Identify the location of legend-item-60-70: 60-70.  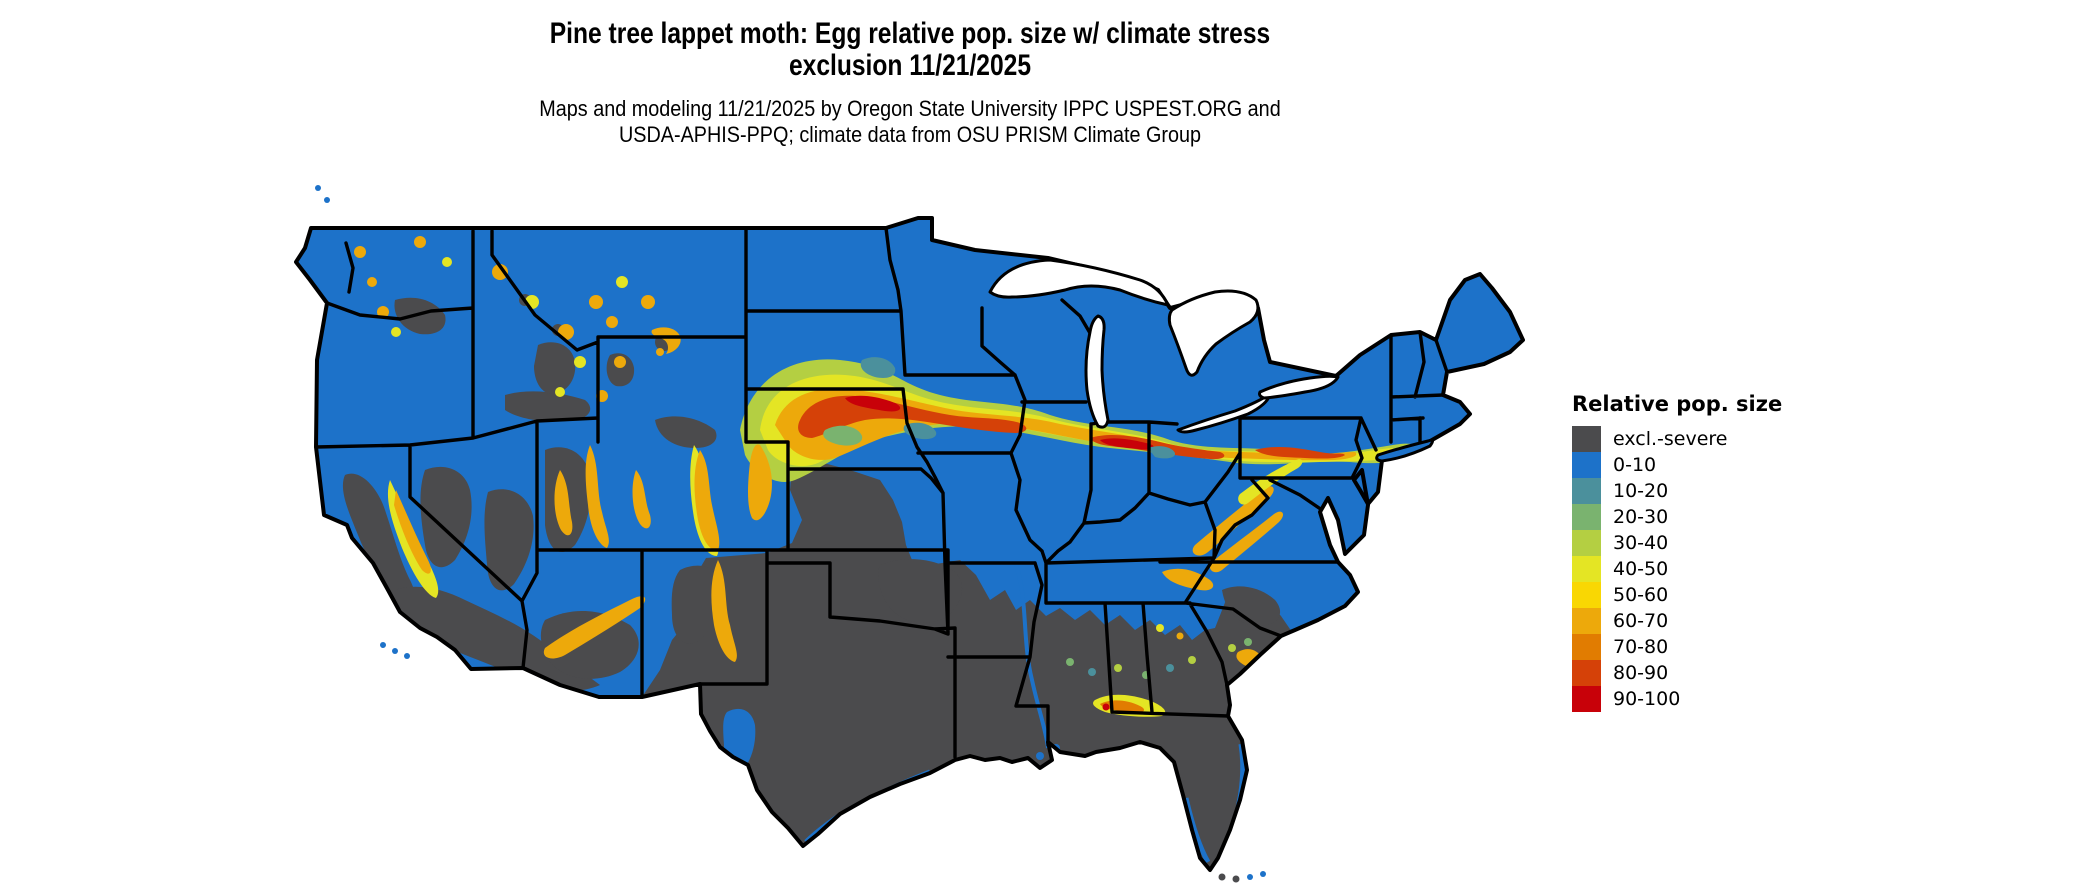
(1697, 621).